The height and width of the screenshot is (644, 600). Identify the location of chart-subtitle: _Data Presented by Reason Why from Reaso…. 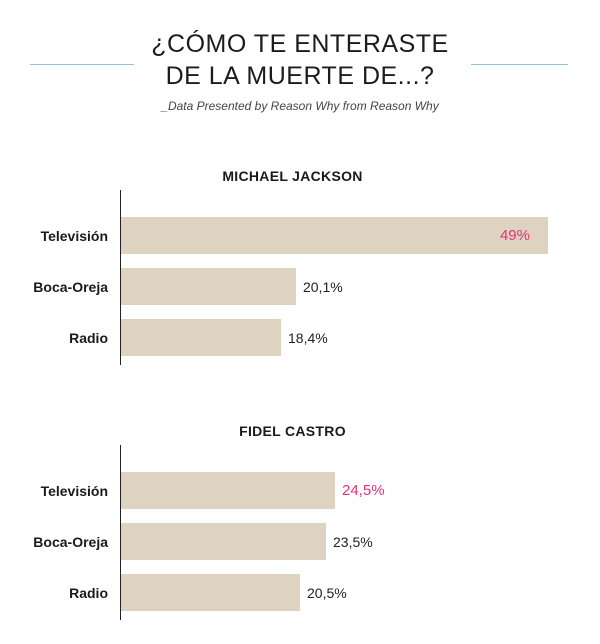
(300, 106).